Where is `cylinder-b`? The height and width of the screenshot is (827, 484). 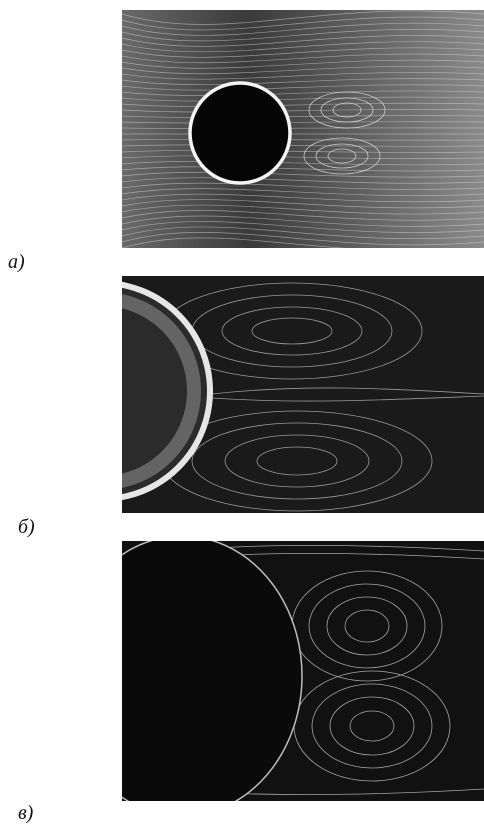 cylinder-b is located at coordinates (167, 391).